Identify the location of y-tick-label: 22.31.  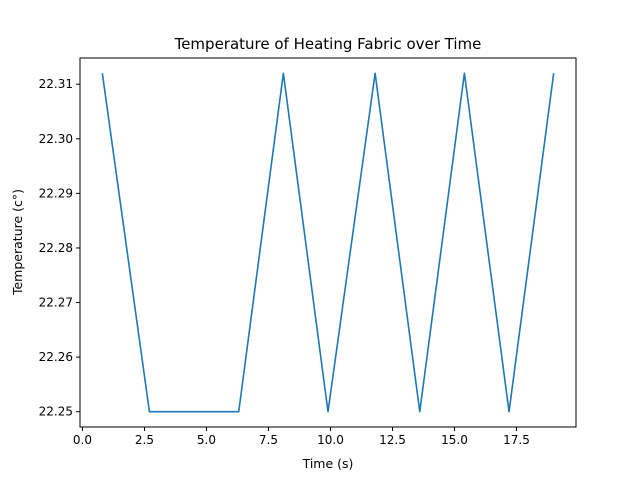
(56, 84).